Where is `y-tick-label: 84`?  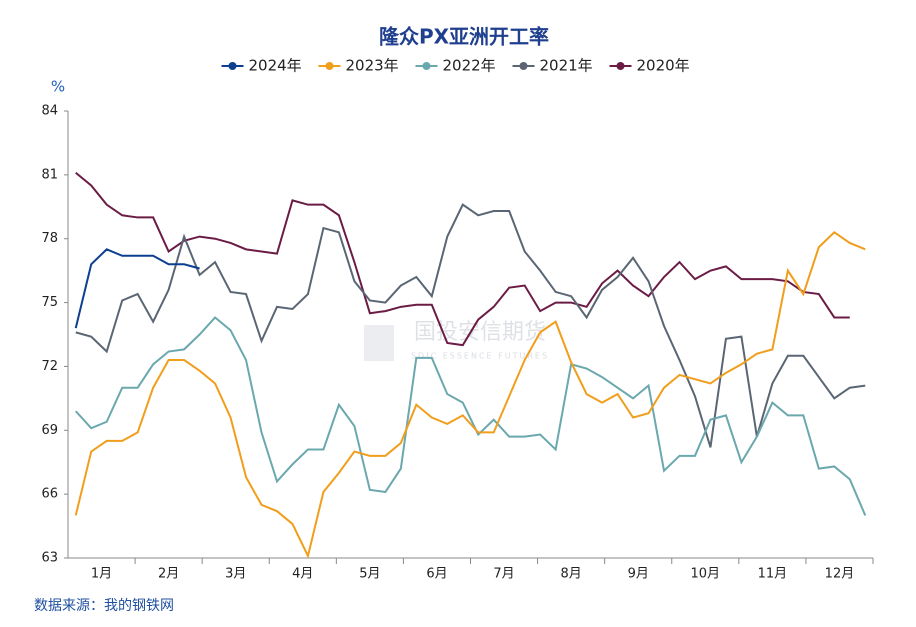
y-tick-label: 84 is located at coordinates (49, 111).